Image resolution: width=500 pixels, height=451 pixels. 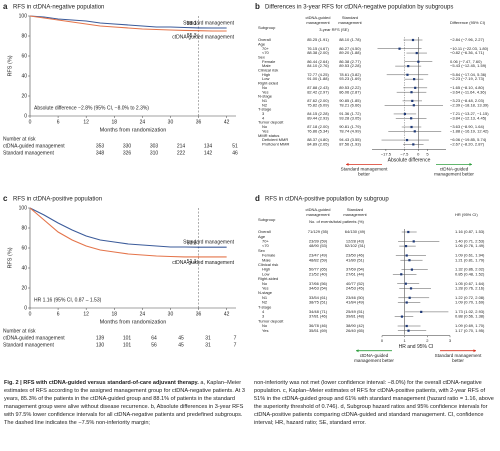 I want to click on column-header: Standard, so click(x=355, y=209).